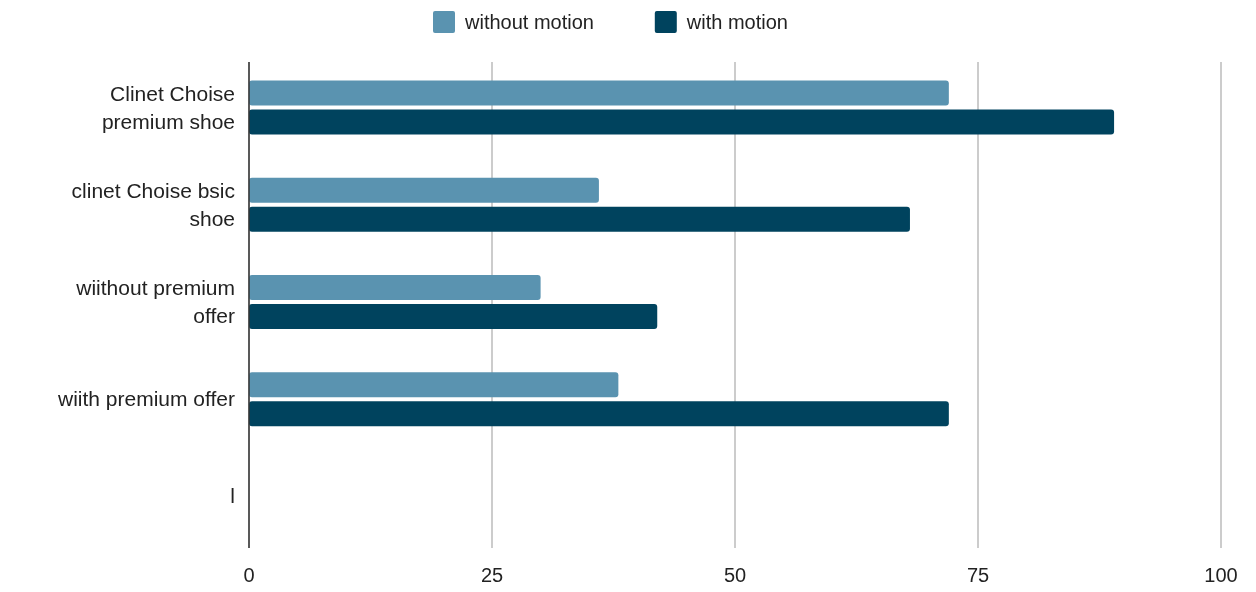 Image resolution: width=1256 pixels, height=592 pixels. Describe the element at coordinates (249, 575) in the screenshot. I see `x-tick-label: 0` at that location.